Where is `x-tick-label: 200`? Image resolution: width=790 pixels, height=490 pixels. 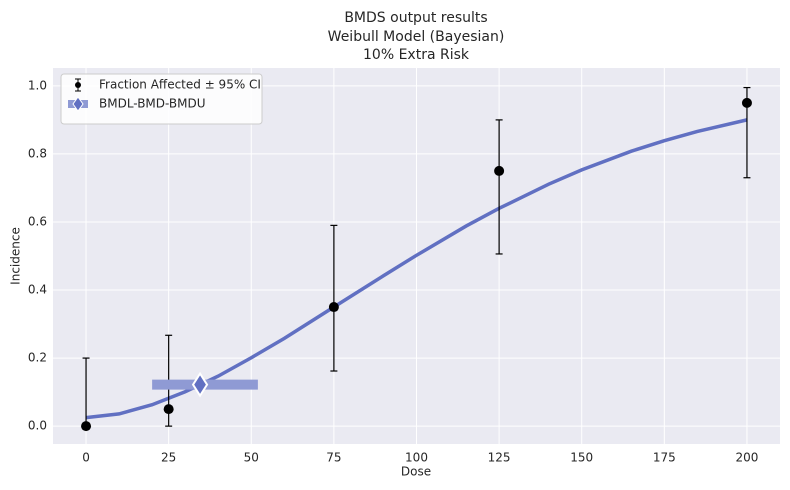
x-tick-label: 200 is located at coordinates (747, 458).